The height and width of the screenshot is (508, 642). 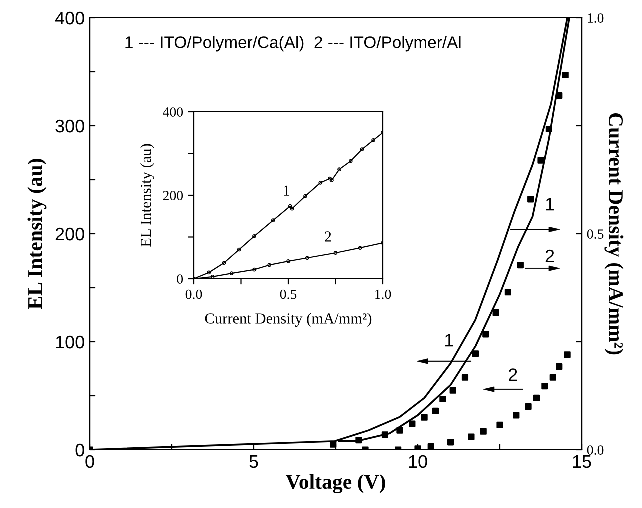 What do you see at coordinates (288, 320) in the screenshot?
I see `x-axis-title: Current Density (mA/mm²)` at bounding box center [288, 320].